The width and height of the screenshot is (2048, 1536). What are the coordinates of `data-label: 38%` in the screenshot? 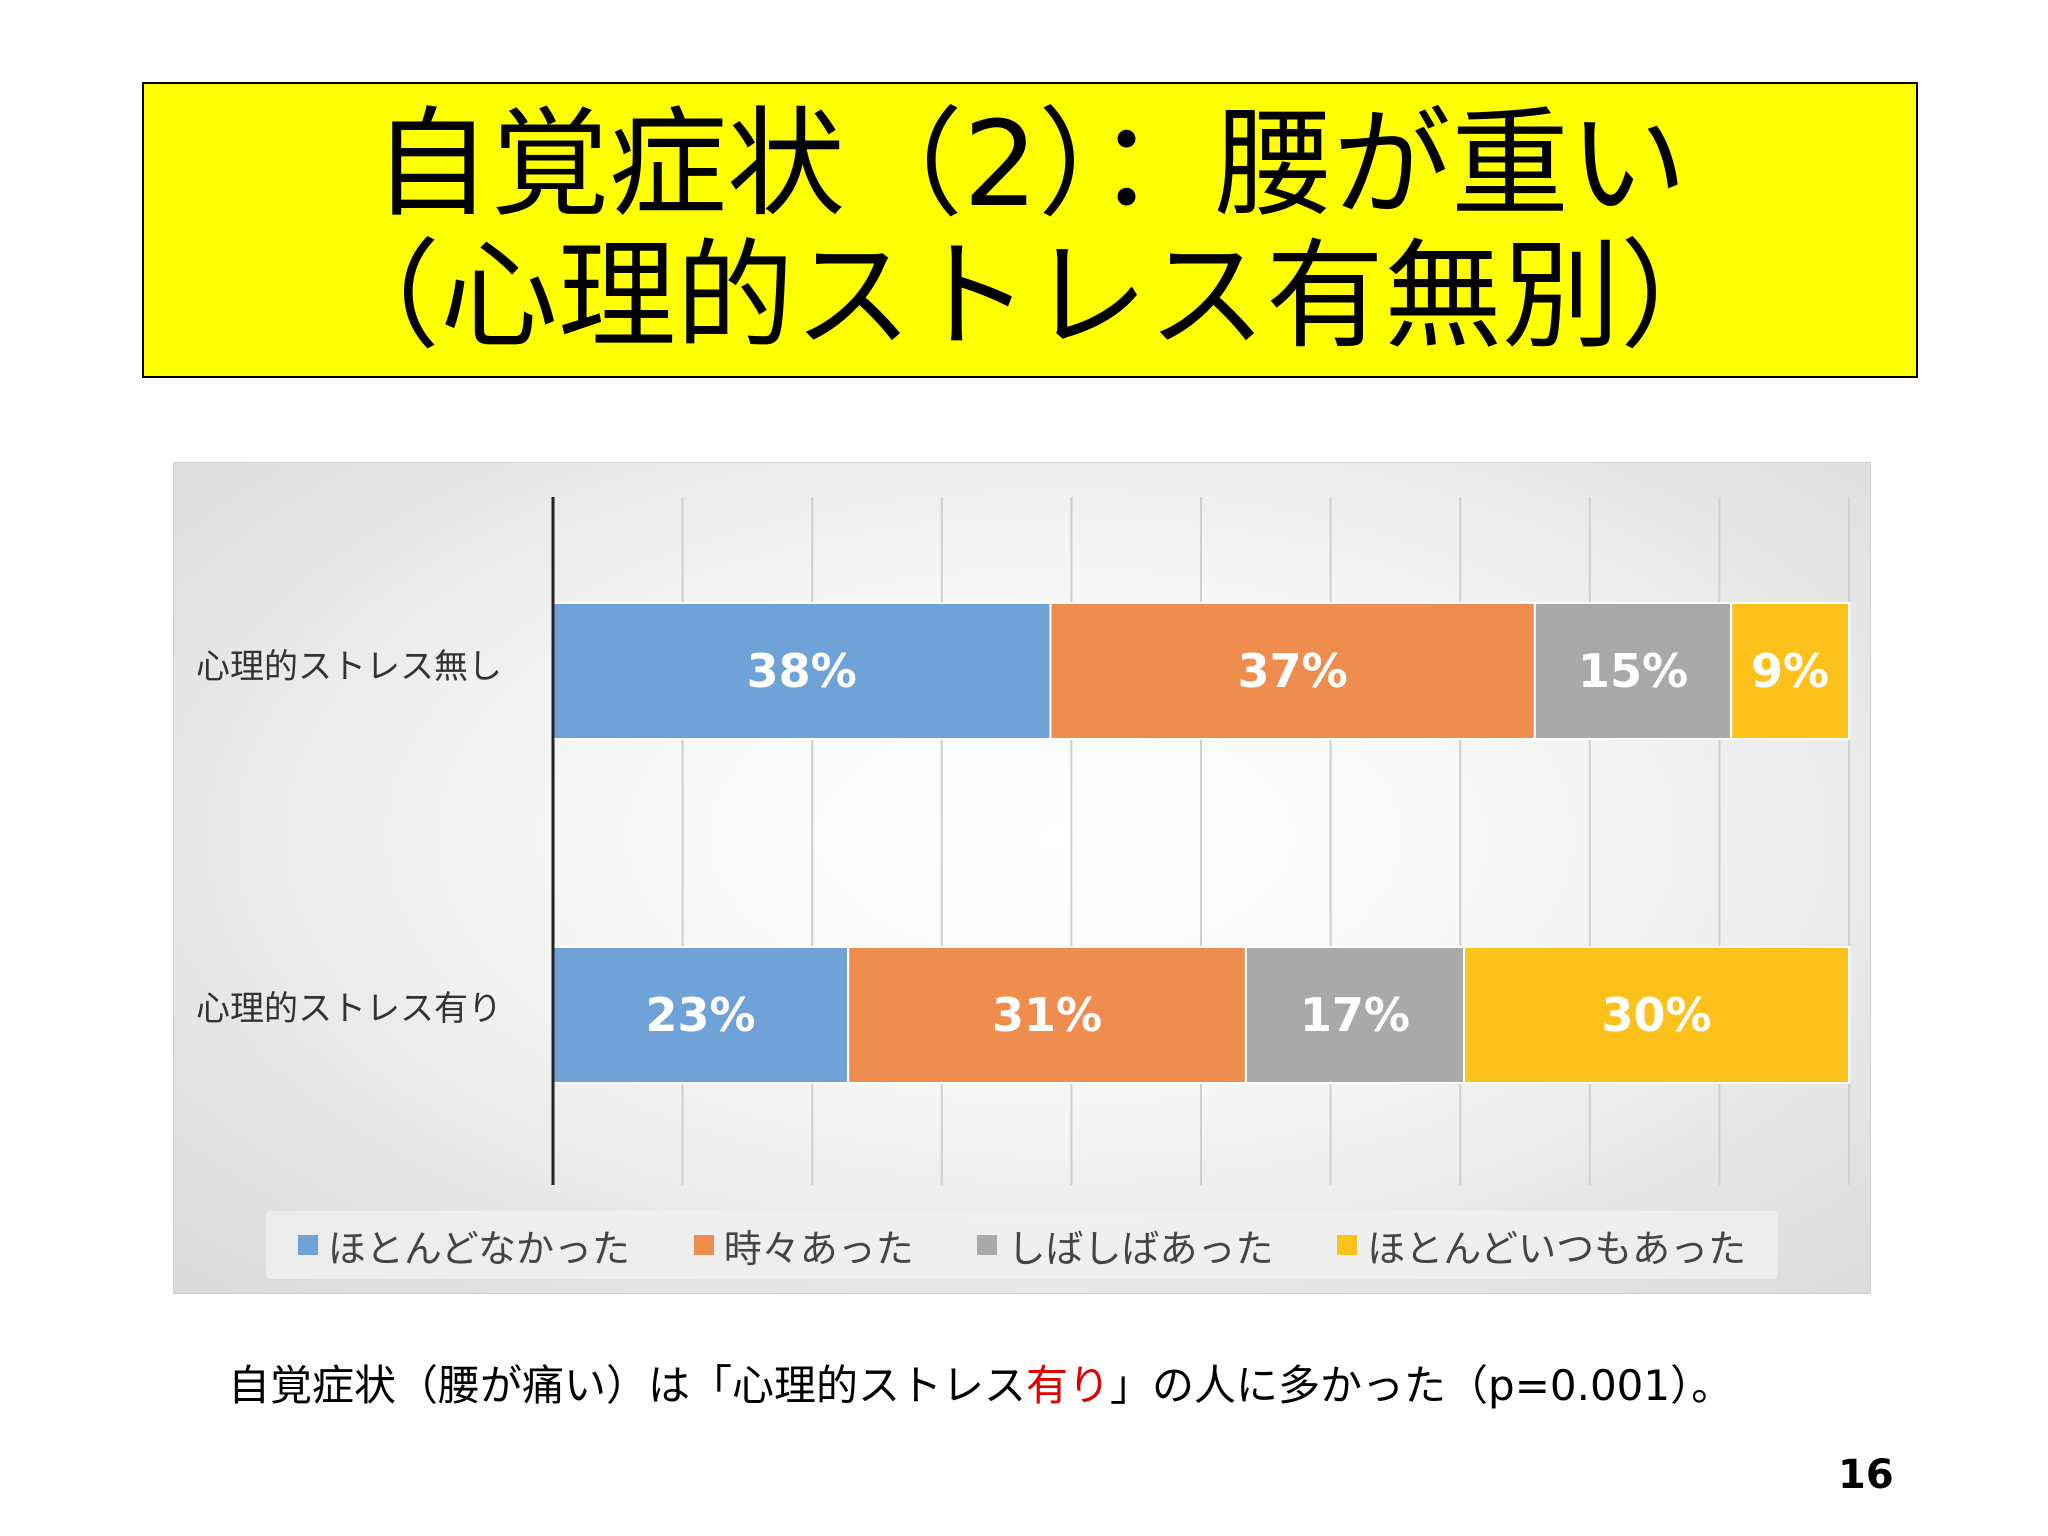 It's located at (802, 671).